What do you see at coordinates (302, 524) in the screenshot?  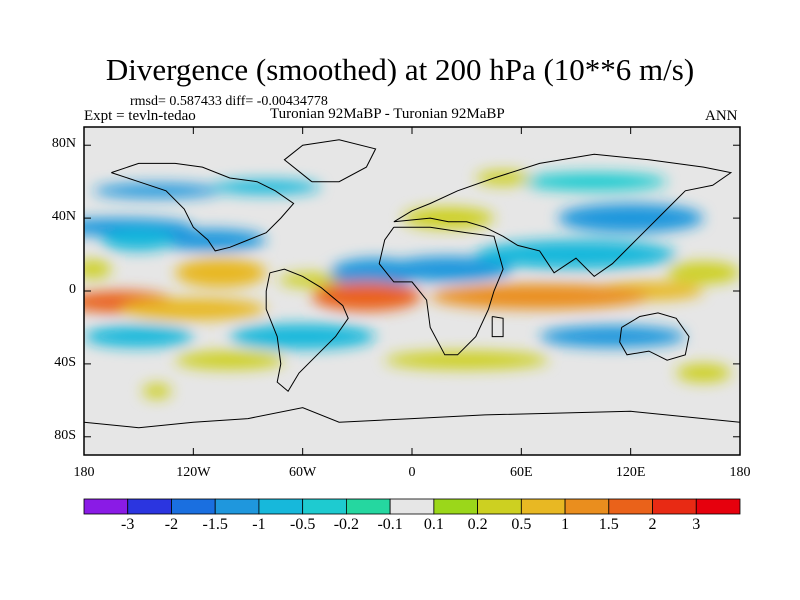 I see `colorbar-level-label: -0.5` at bounding box center [302, 524].